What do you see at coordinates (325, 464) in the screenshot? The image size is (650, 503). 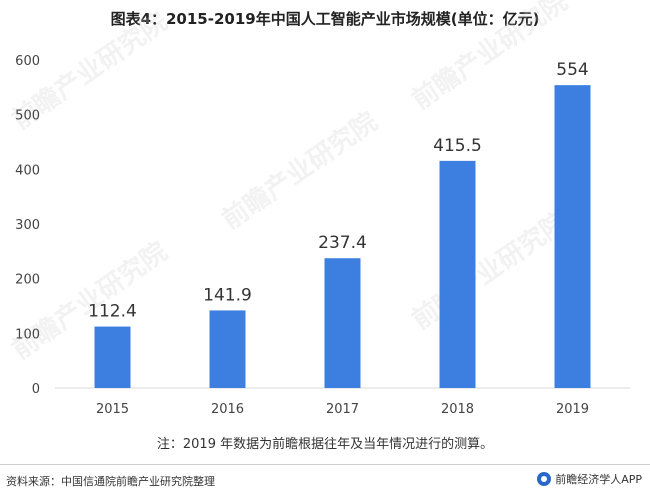 I see `divider` at bounding box center [325, 464].